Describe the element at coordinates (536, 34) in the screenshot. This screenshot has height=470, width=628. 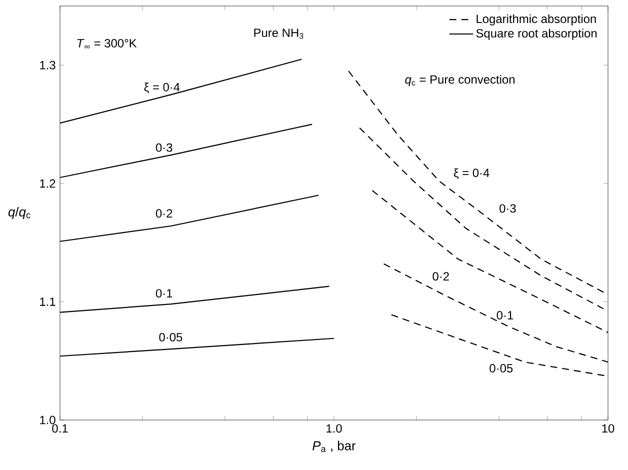
I see `legend-label: Square root absorption` at that location.